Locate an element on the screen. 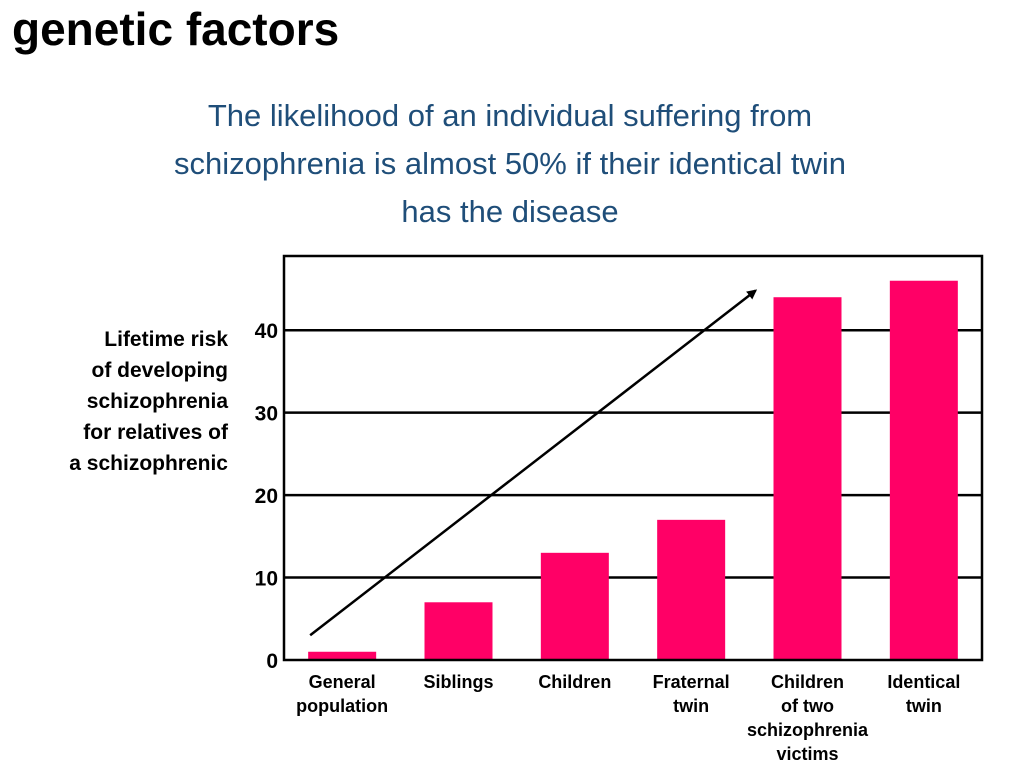 This screenshot has height=768, width=1024. y-tick-label: 20 is located at coordinates (266, 496).